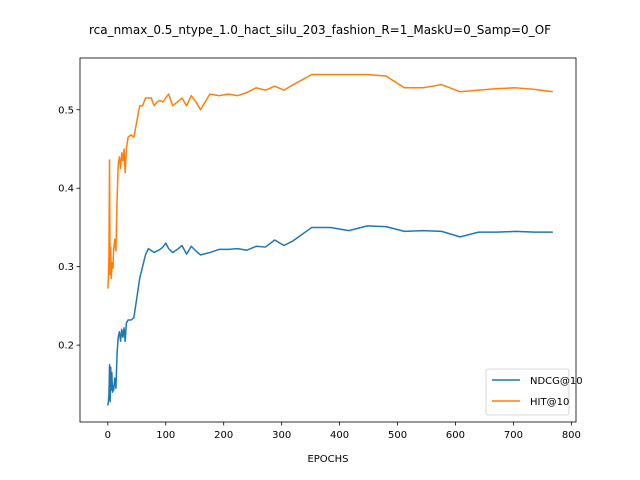  I want to click on x-tick-label: 0, so click(108, 435).